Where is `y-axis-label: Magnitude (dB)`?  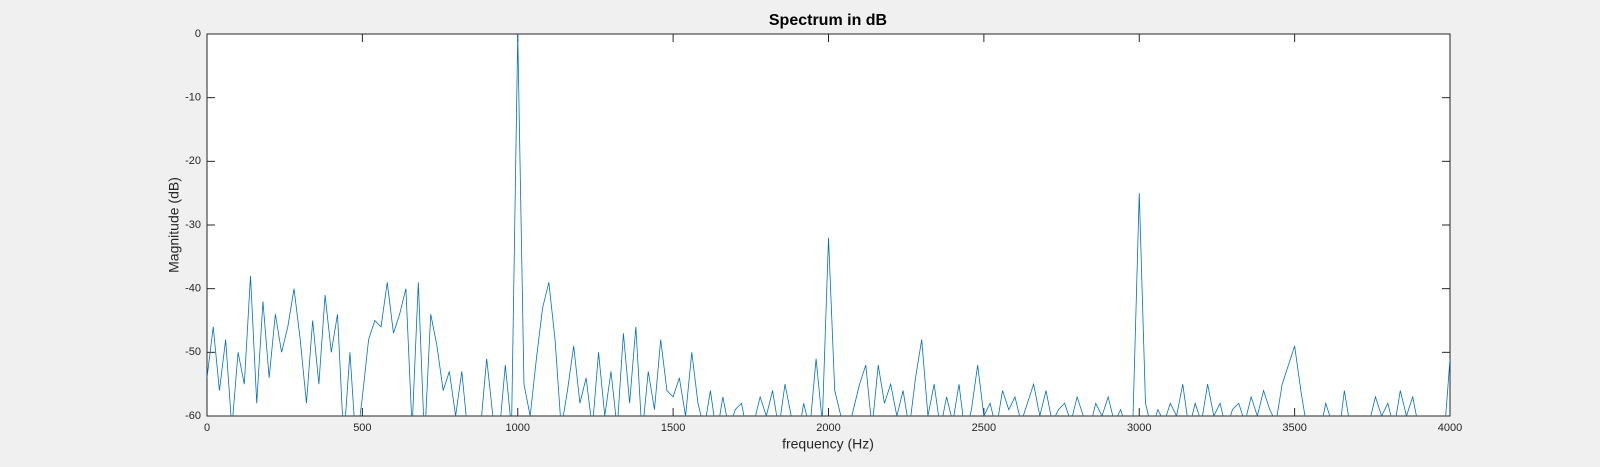
y-axis-label: Magnitude (dB) is located at coordinates (174, 225).